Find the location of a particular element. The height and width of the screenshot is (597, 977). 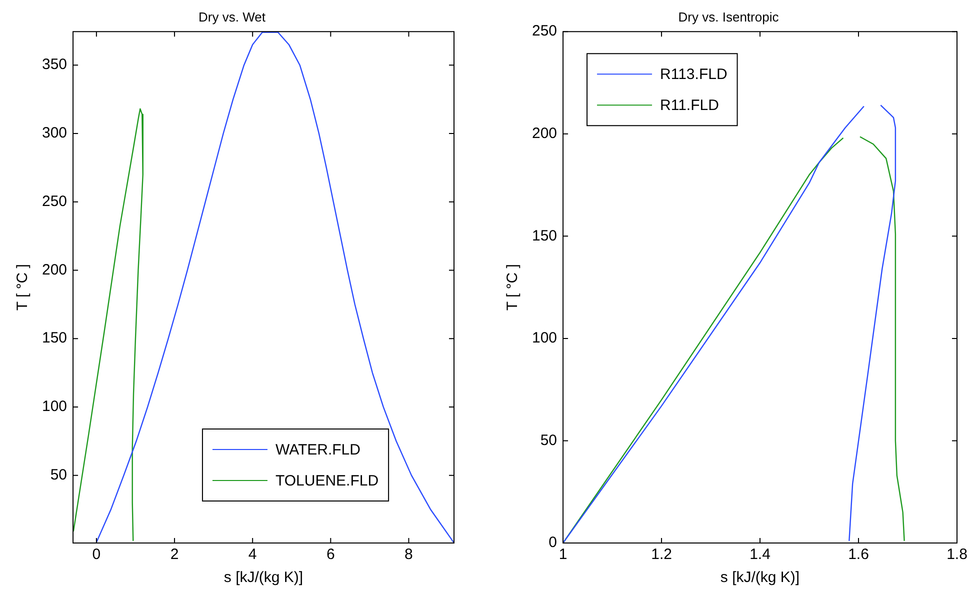

x-tick-label: 1.6 is located at coordinates (858, 555).